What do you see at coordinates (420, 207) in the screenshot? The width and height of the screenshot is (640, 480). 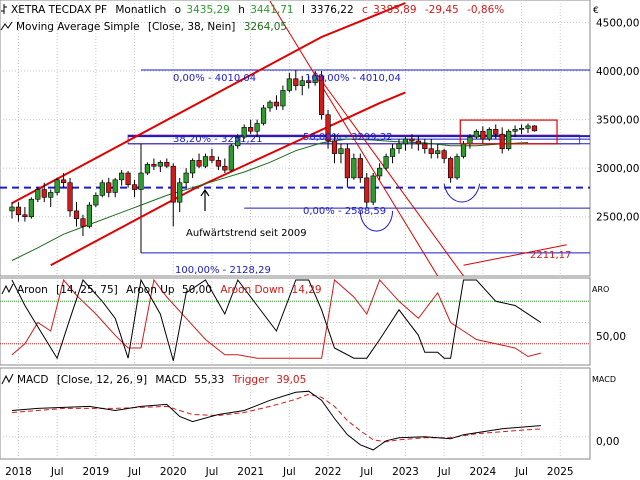 I see `decor` at bounding box center [420, 207].